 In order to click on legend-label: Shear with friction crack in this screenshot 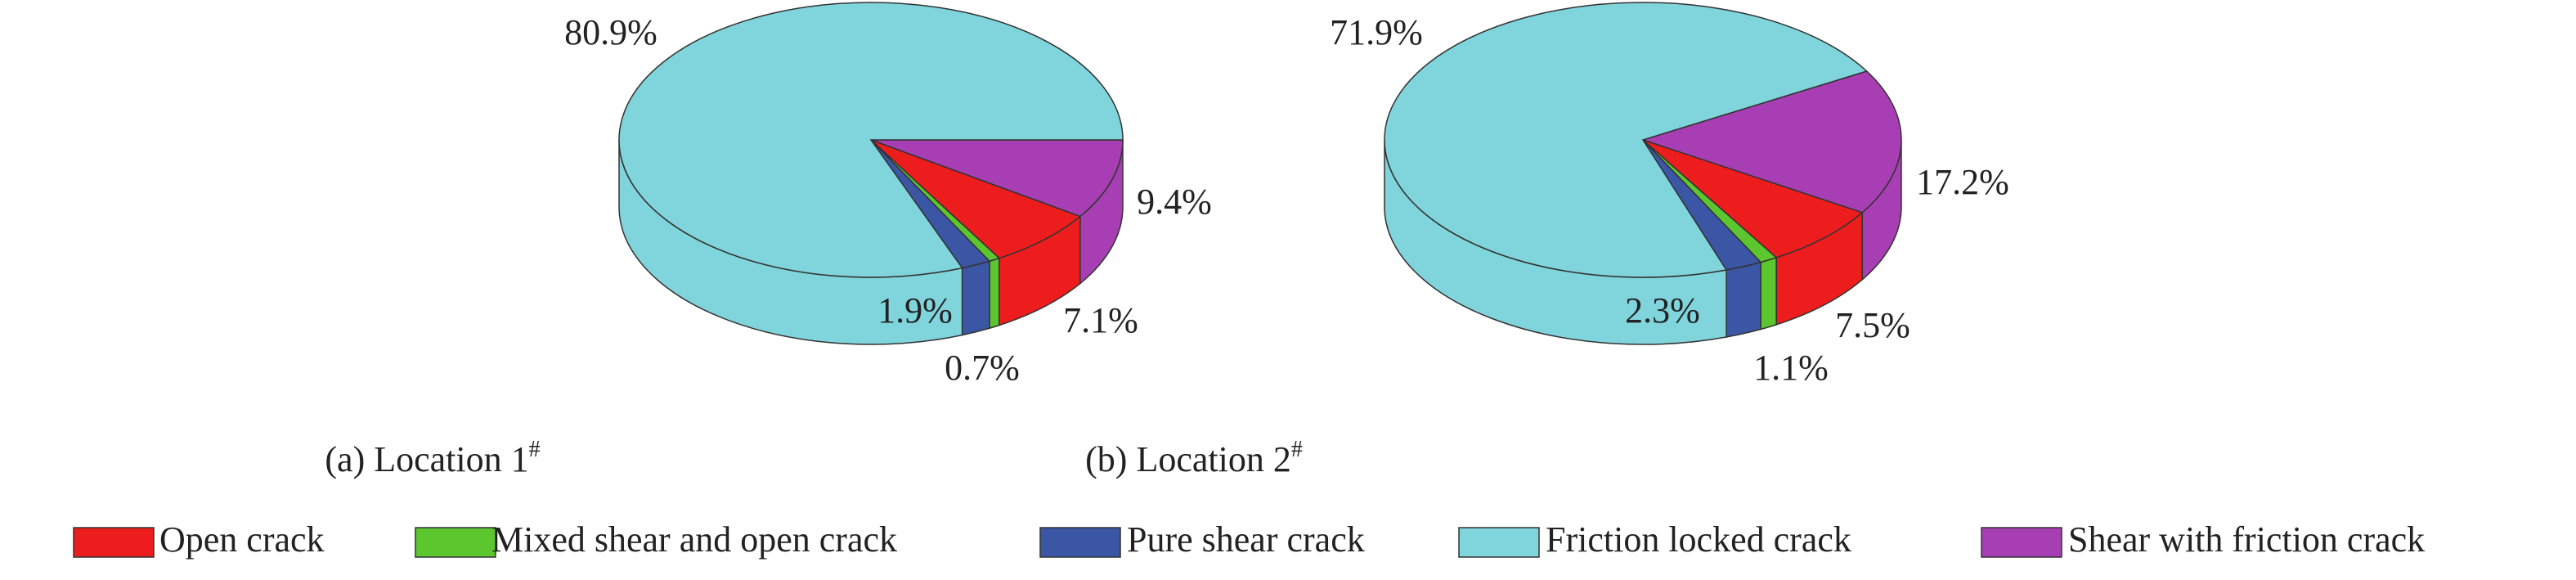, I will do `click(2246, 539)`.